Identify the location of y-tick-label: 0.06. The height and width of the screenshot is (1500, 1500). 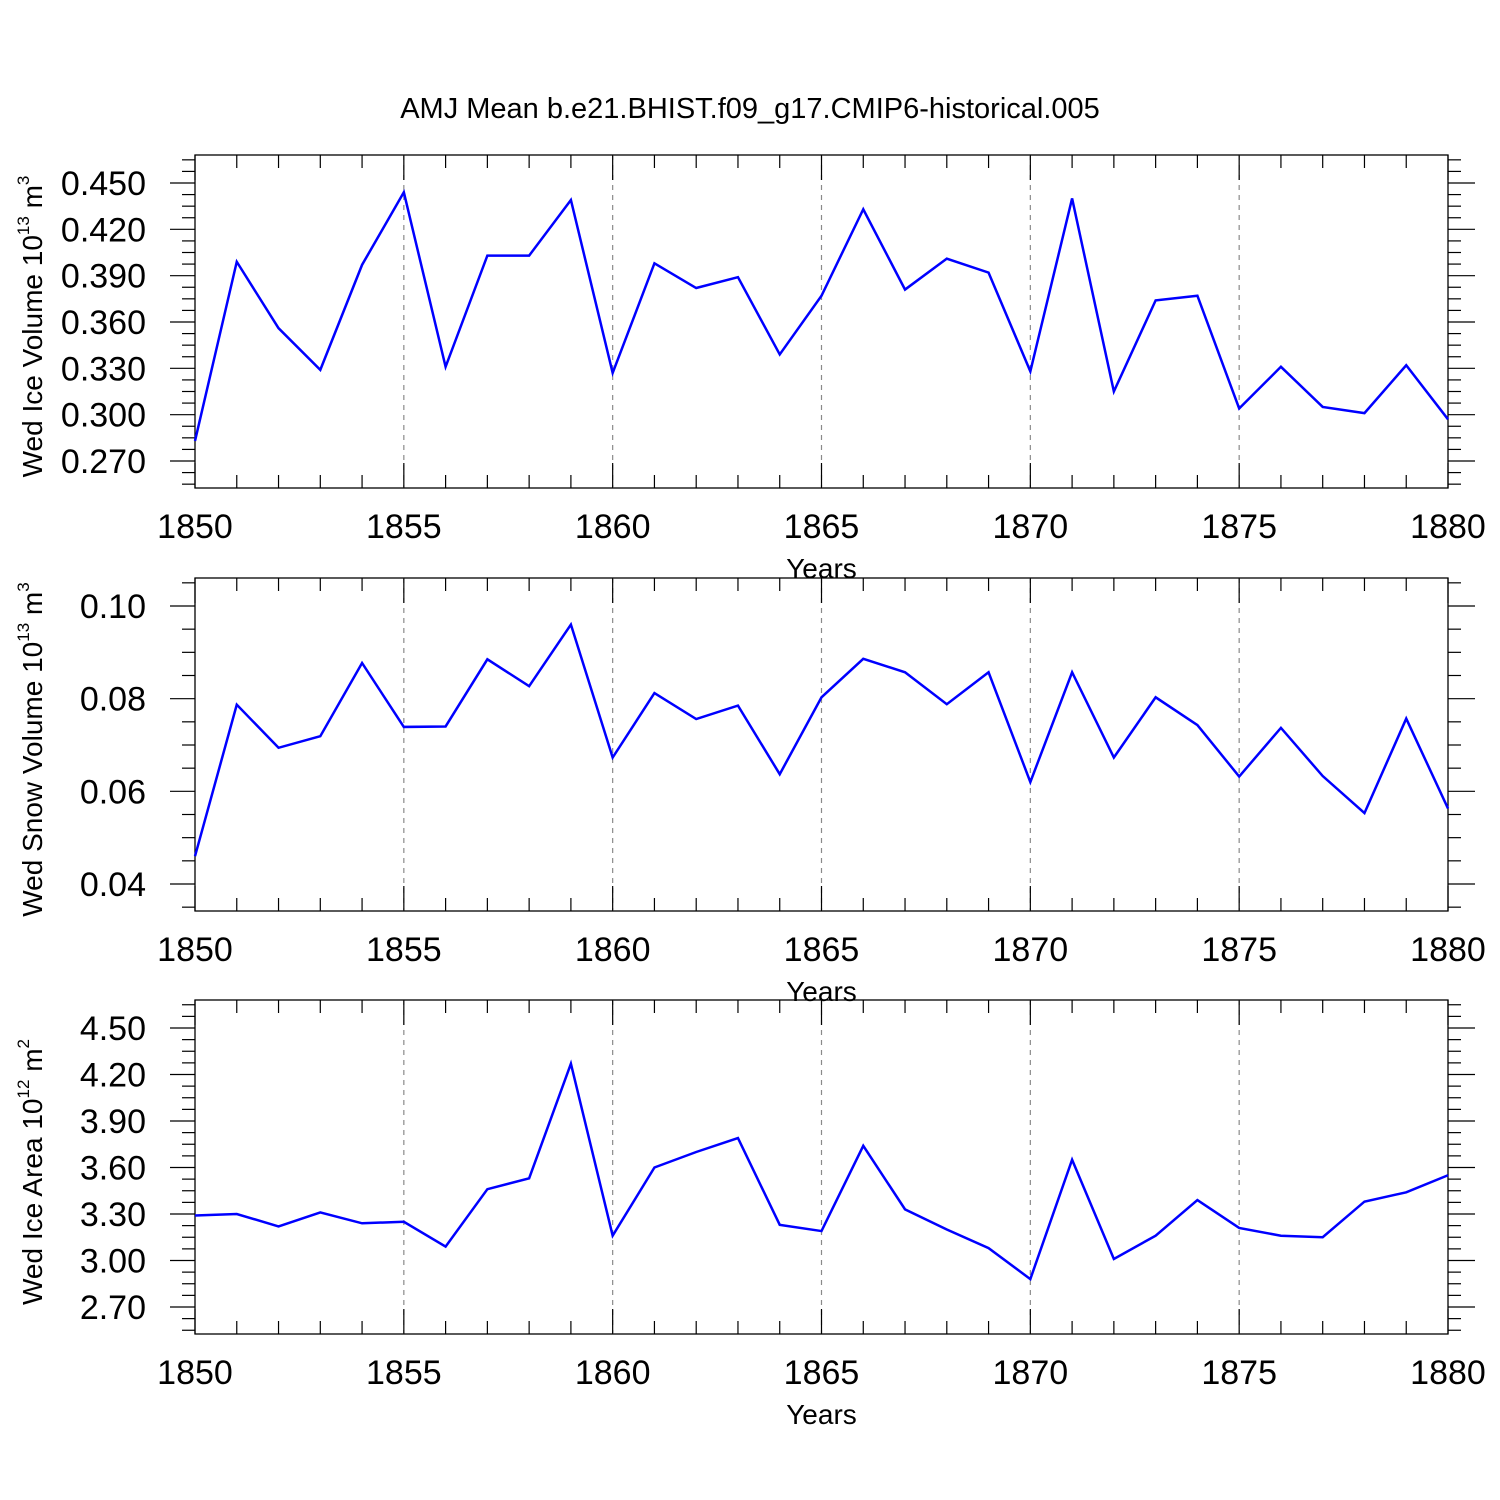
(113, 792).